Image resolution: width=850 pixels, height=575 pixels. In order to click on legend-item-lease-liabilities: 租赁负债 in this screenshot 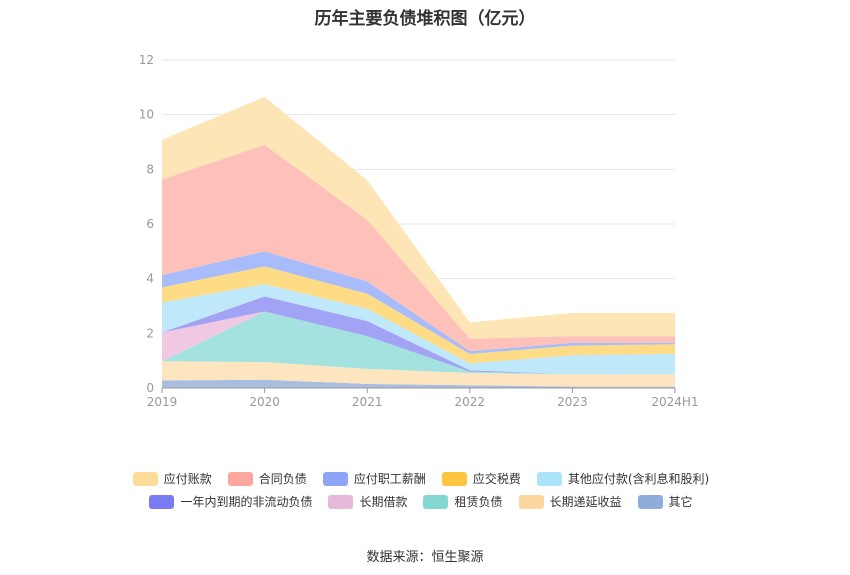, I will do `click(463, 501)`.